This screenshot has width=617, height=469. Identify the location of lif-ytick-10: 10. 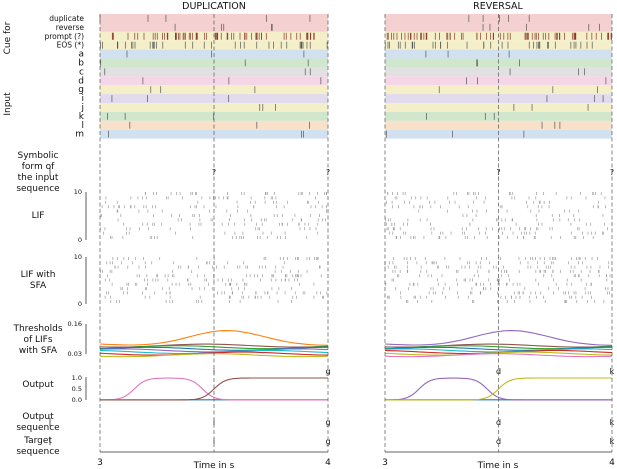
(78, 192).